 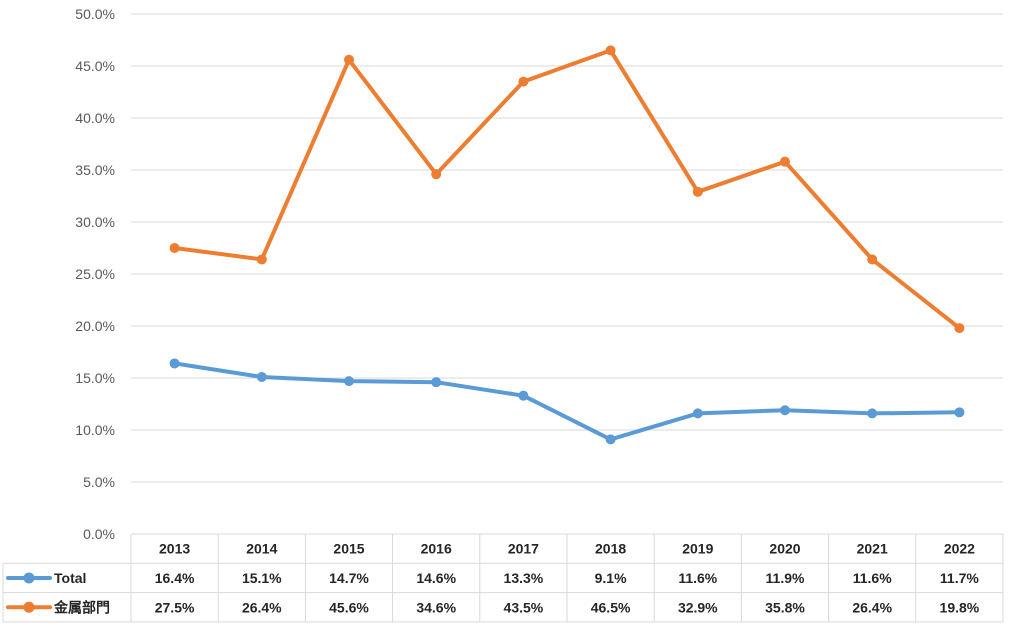 I want to click on x-tick-label: 2018, so click(x=610, y=549).